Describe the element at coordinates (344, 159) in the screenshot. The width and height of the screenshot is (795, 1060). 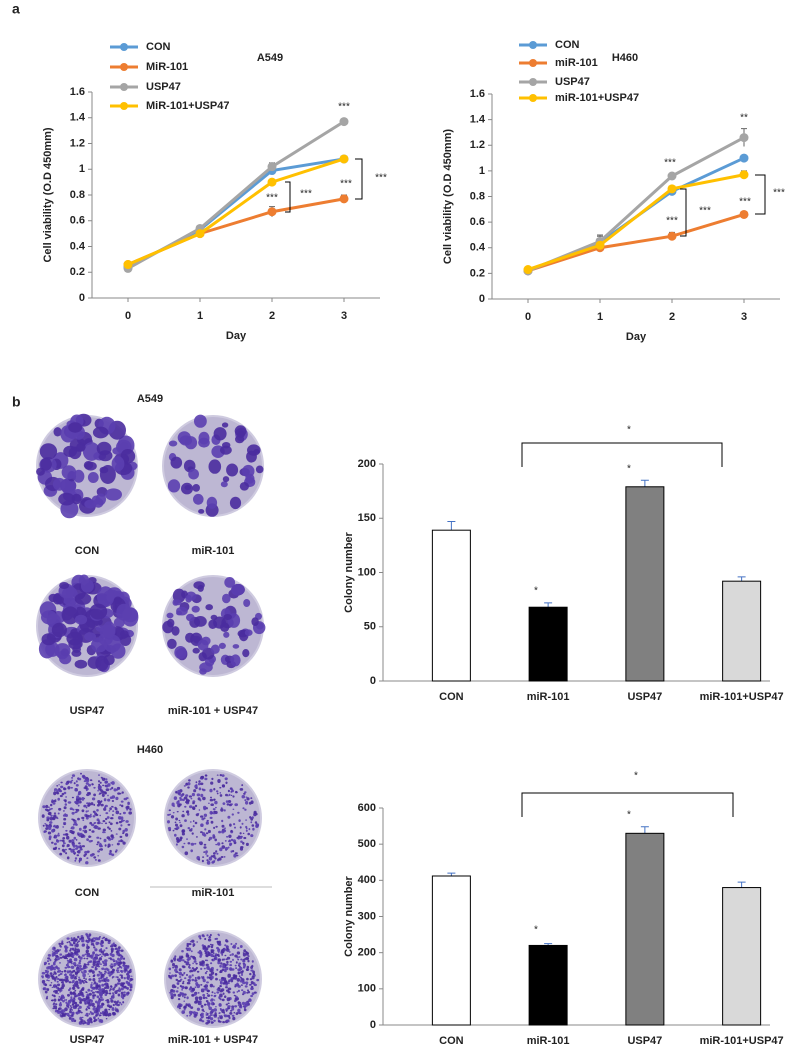
I see `point` at that location.